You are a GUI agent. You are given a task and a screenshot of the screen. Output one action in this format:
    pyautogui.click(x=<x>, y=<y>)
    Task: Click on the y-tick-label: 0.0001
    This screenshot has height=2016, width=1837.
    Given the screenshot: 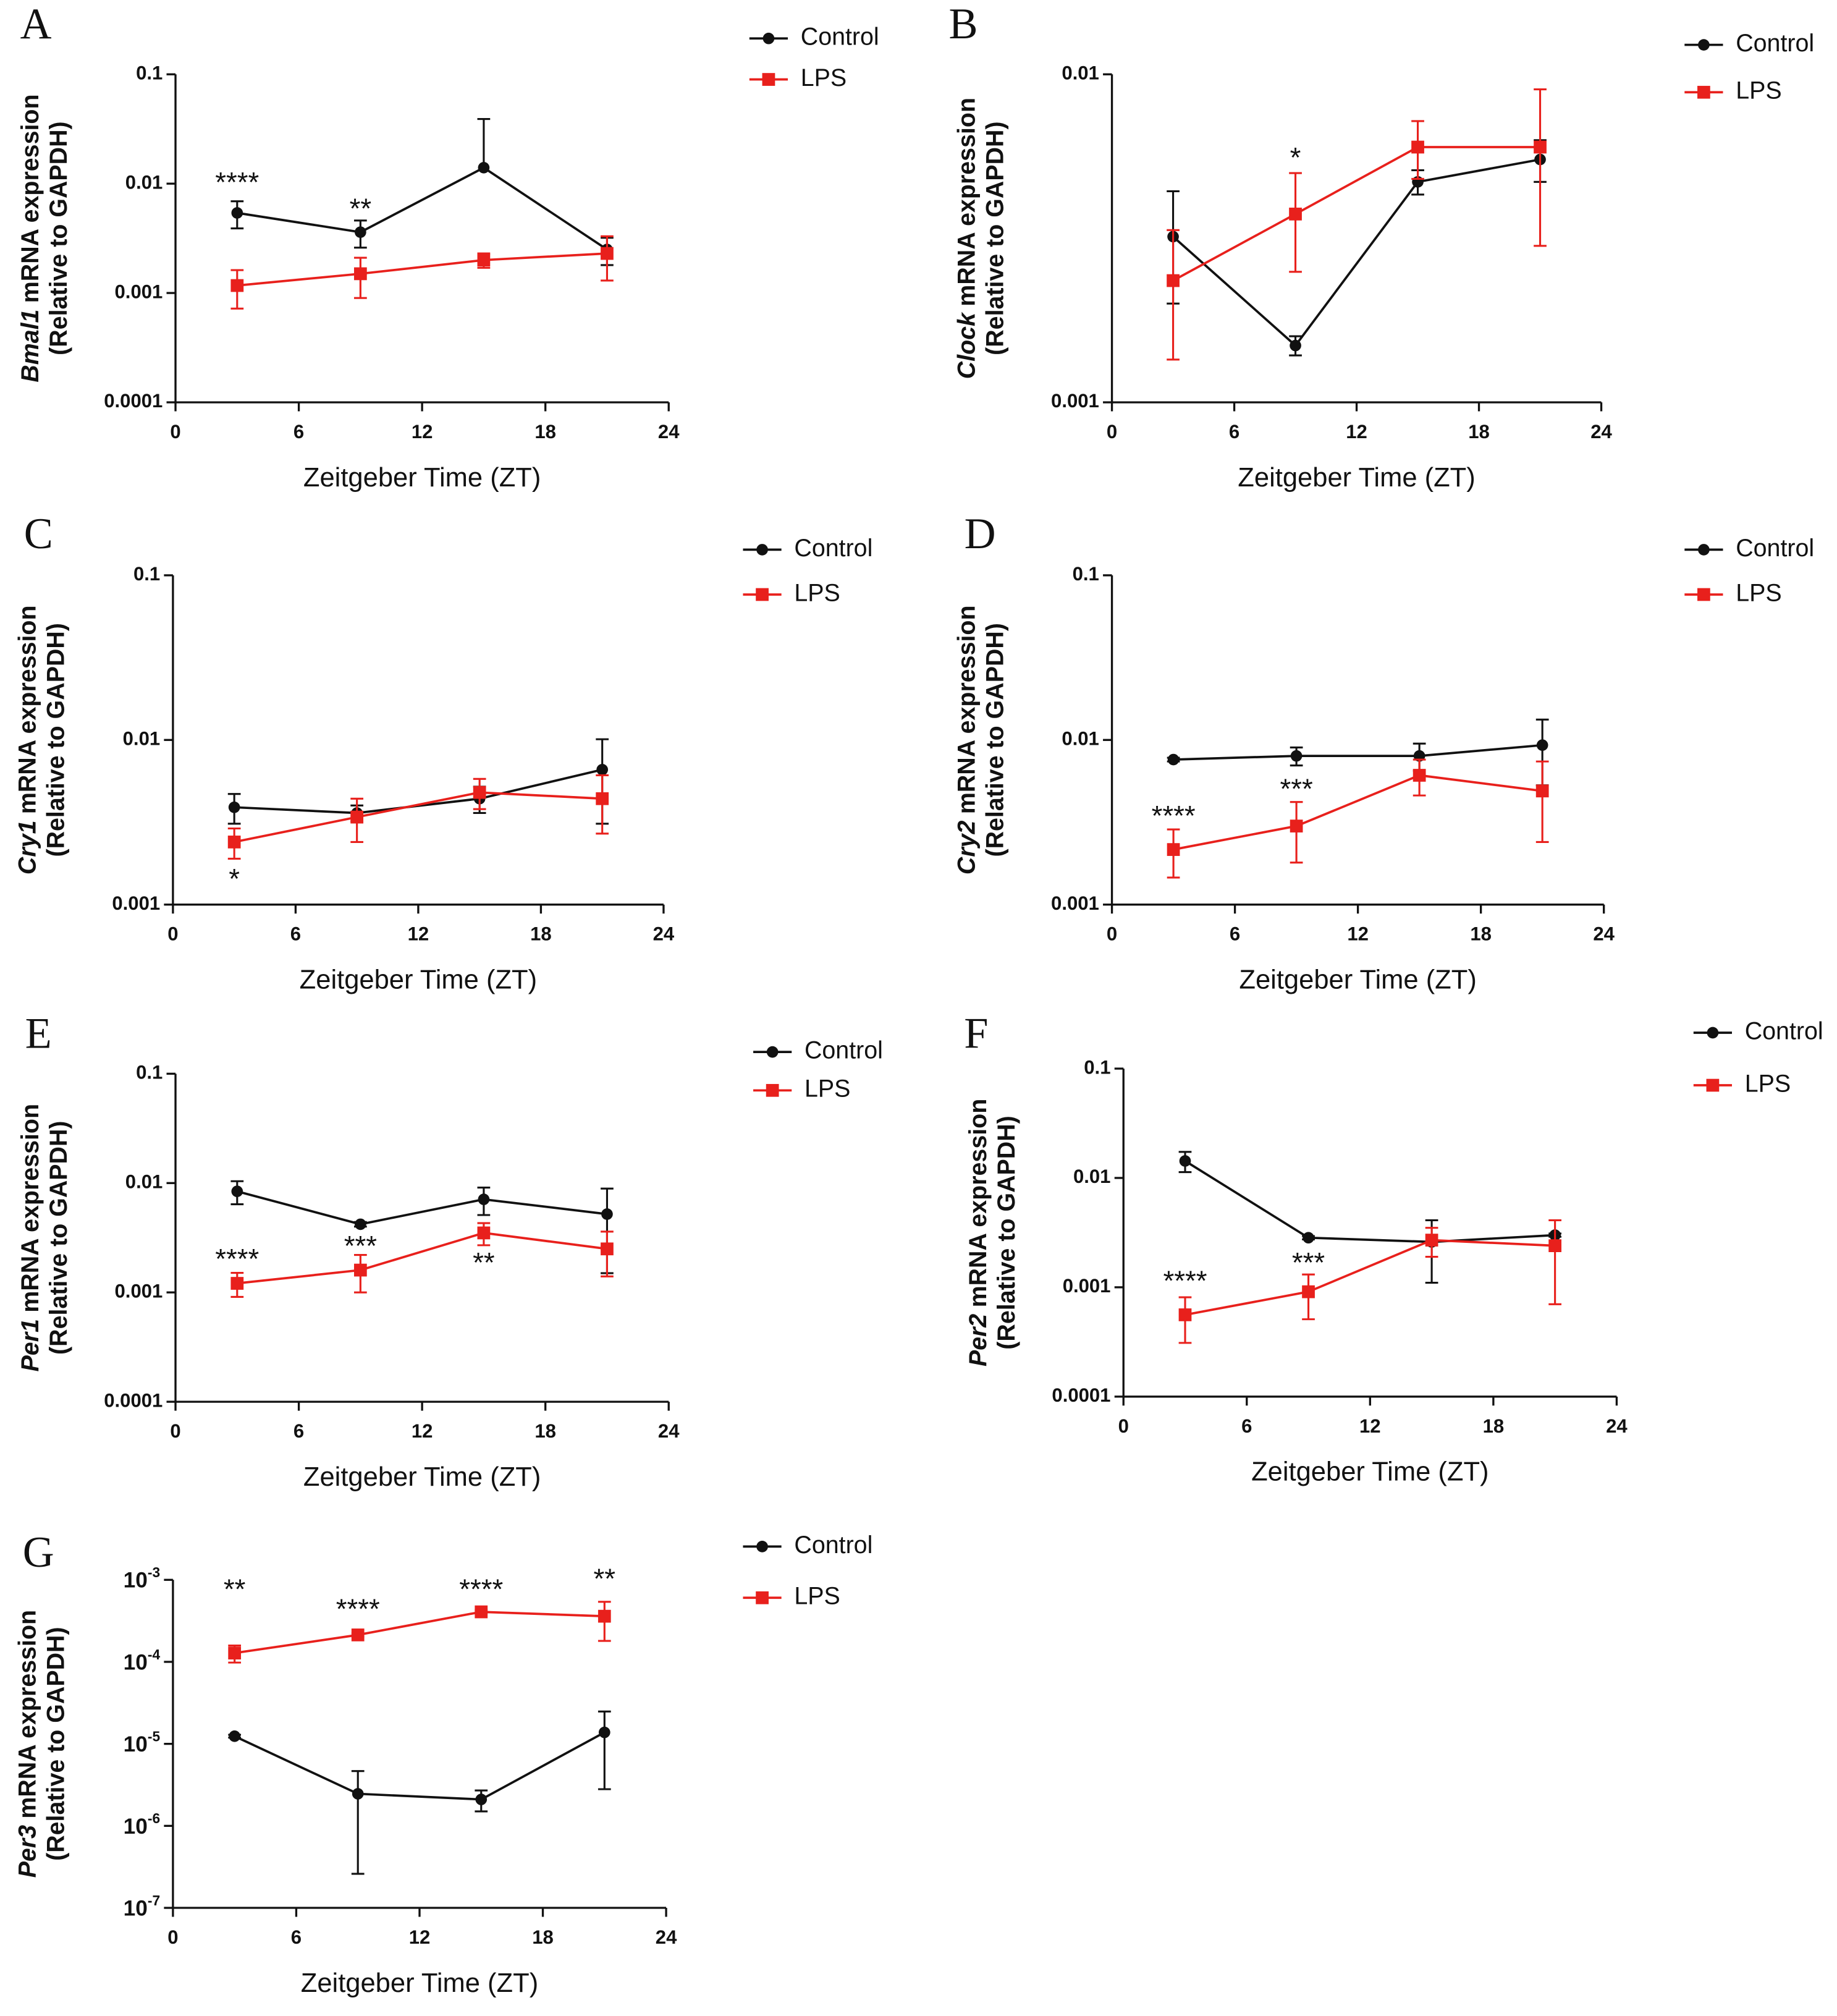 What is the action you would take?
    pyautogui.click(x=133, y=1400)
    